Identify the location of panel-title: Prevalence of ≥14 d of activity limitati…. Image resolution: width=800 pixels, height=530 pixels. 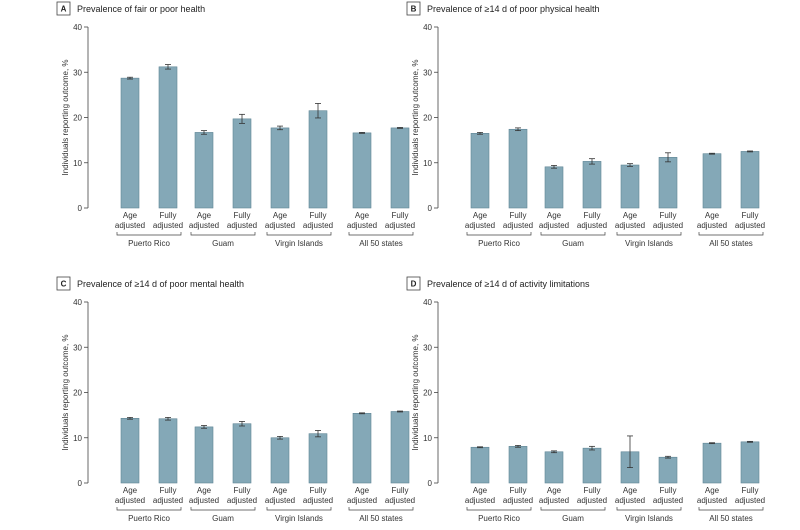
(508, 284).